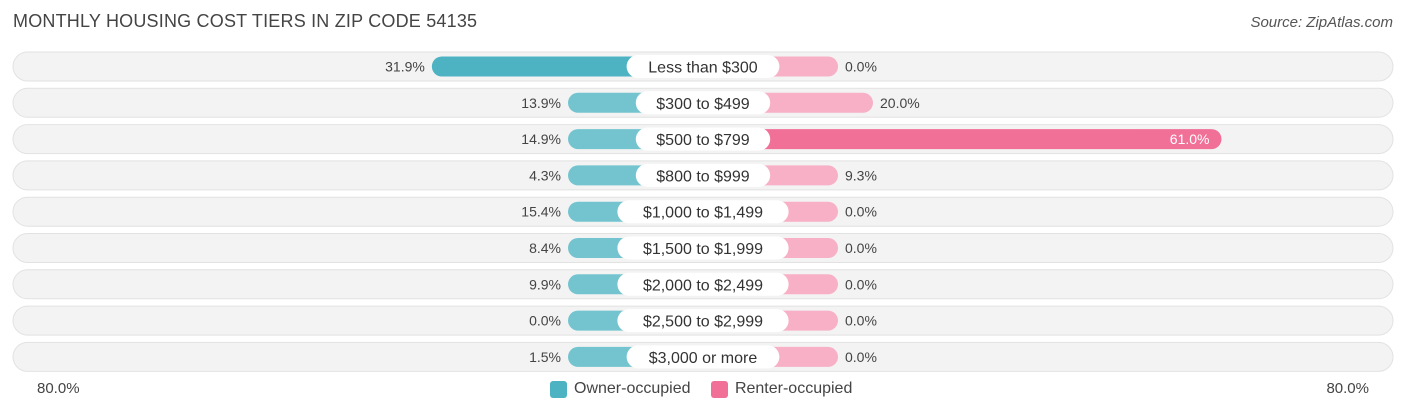 Image resolution: width=1406 pixels, height=415 pixels. Describe the element at coordinates (1347, 388) in the screenshot. I see `axis-right-label: 80.0%` at that location.